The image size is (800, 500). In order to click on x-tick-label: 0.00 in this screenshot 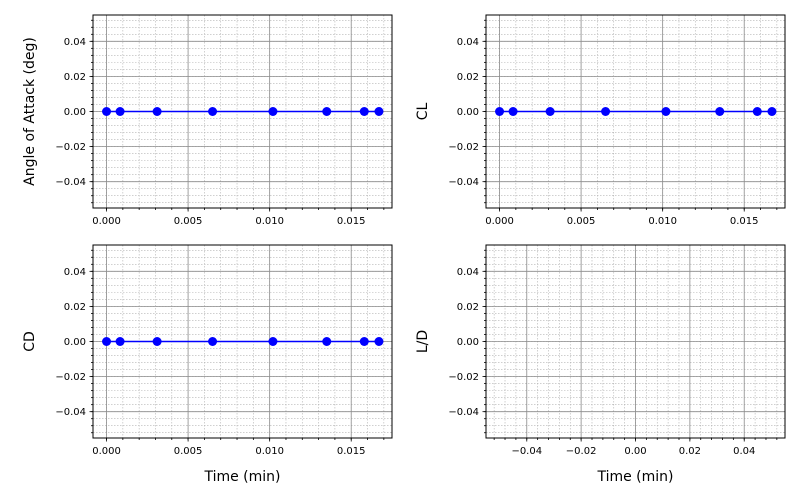, I will do `click(635, 451)`.